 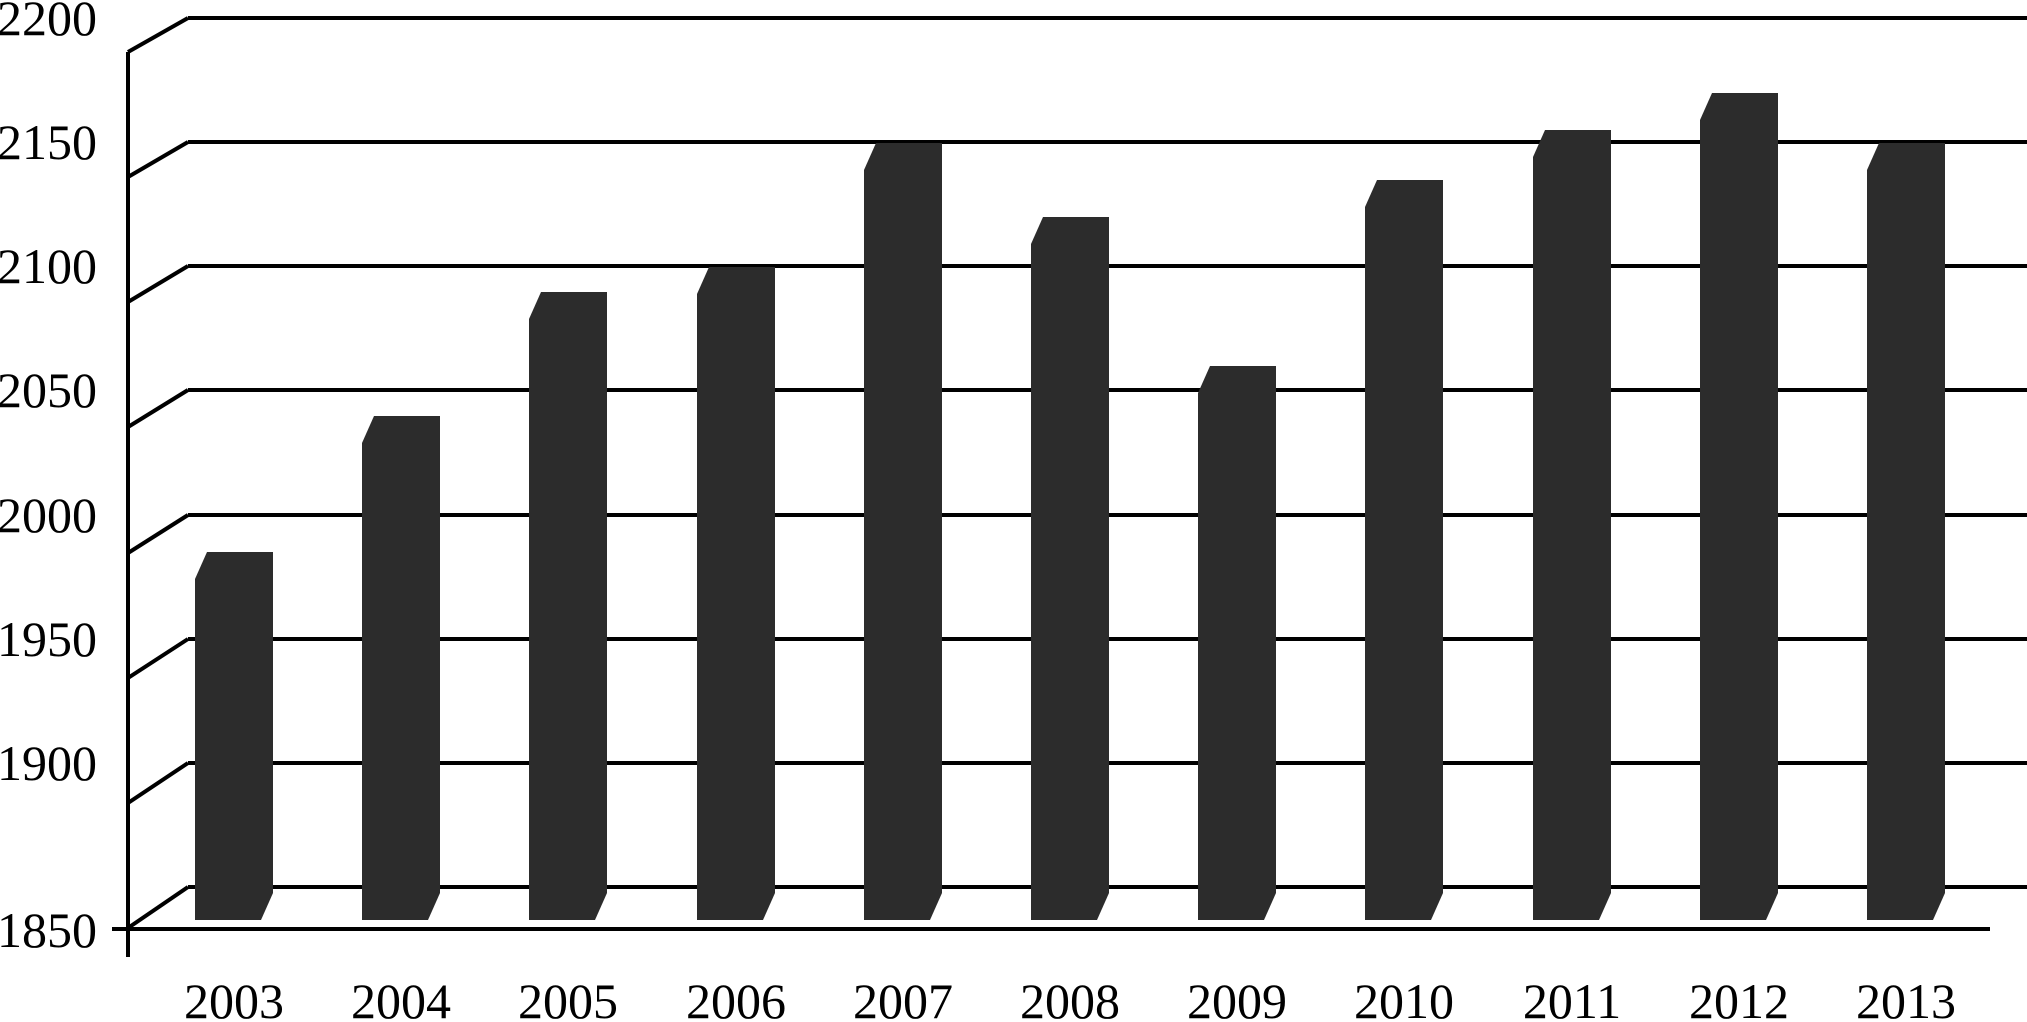 What do you see at coordinates (1906, 531) in the screenshot?
I see `bar-2013` at bounding box center [1906, 531].